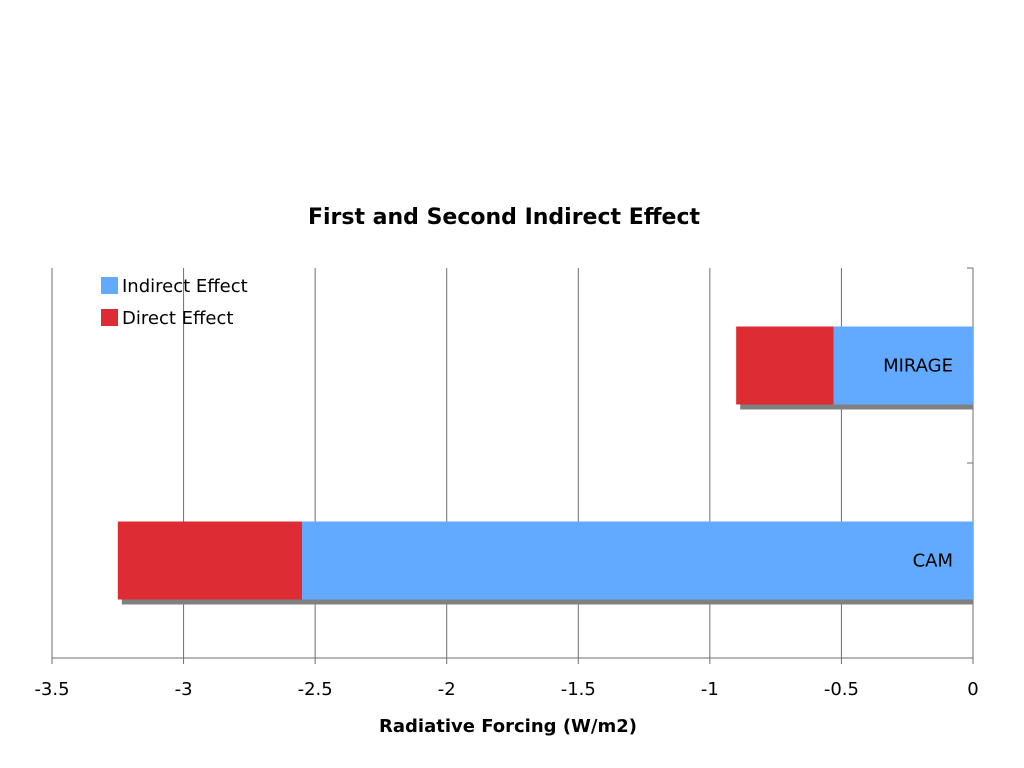  I want to click on category-label: CAM, so click(933, 561).